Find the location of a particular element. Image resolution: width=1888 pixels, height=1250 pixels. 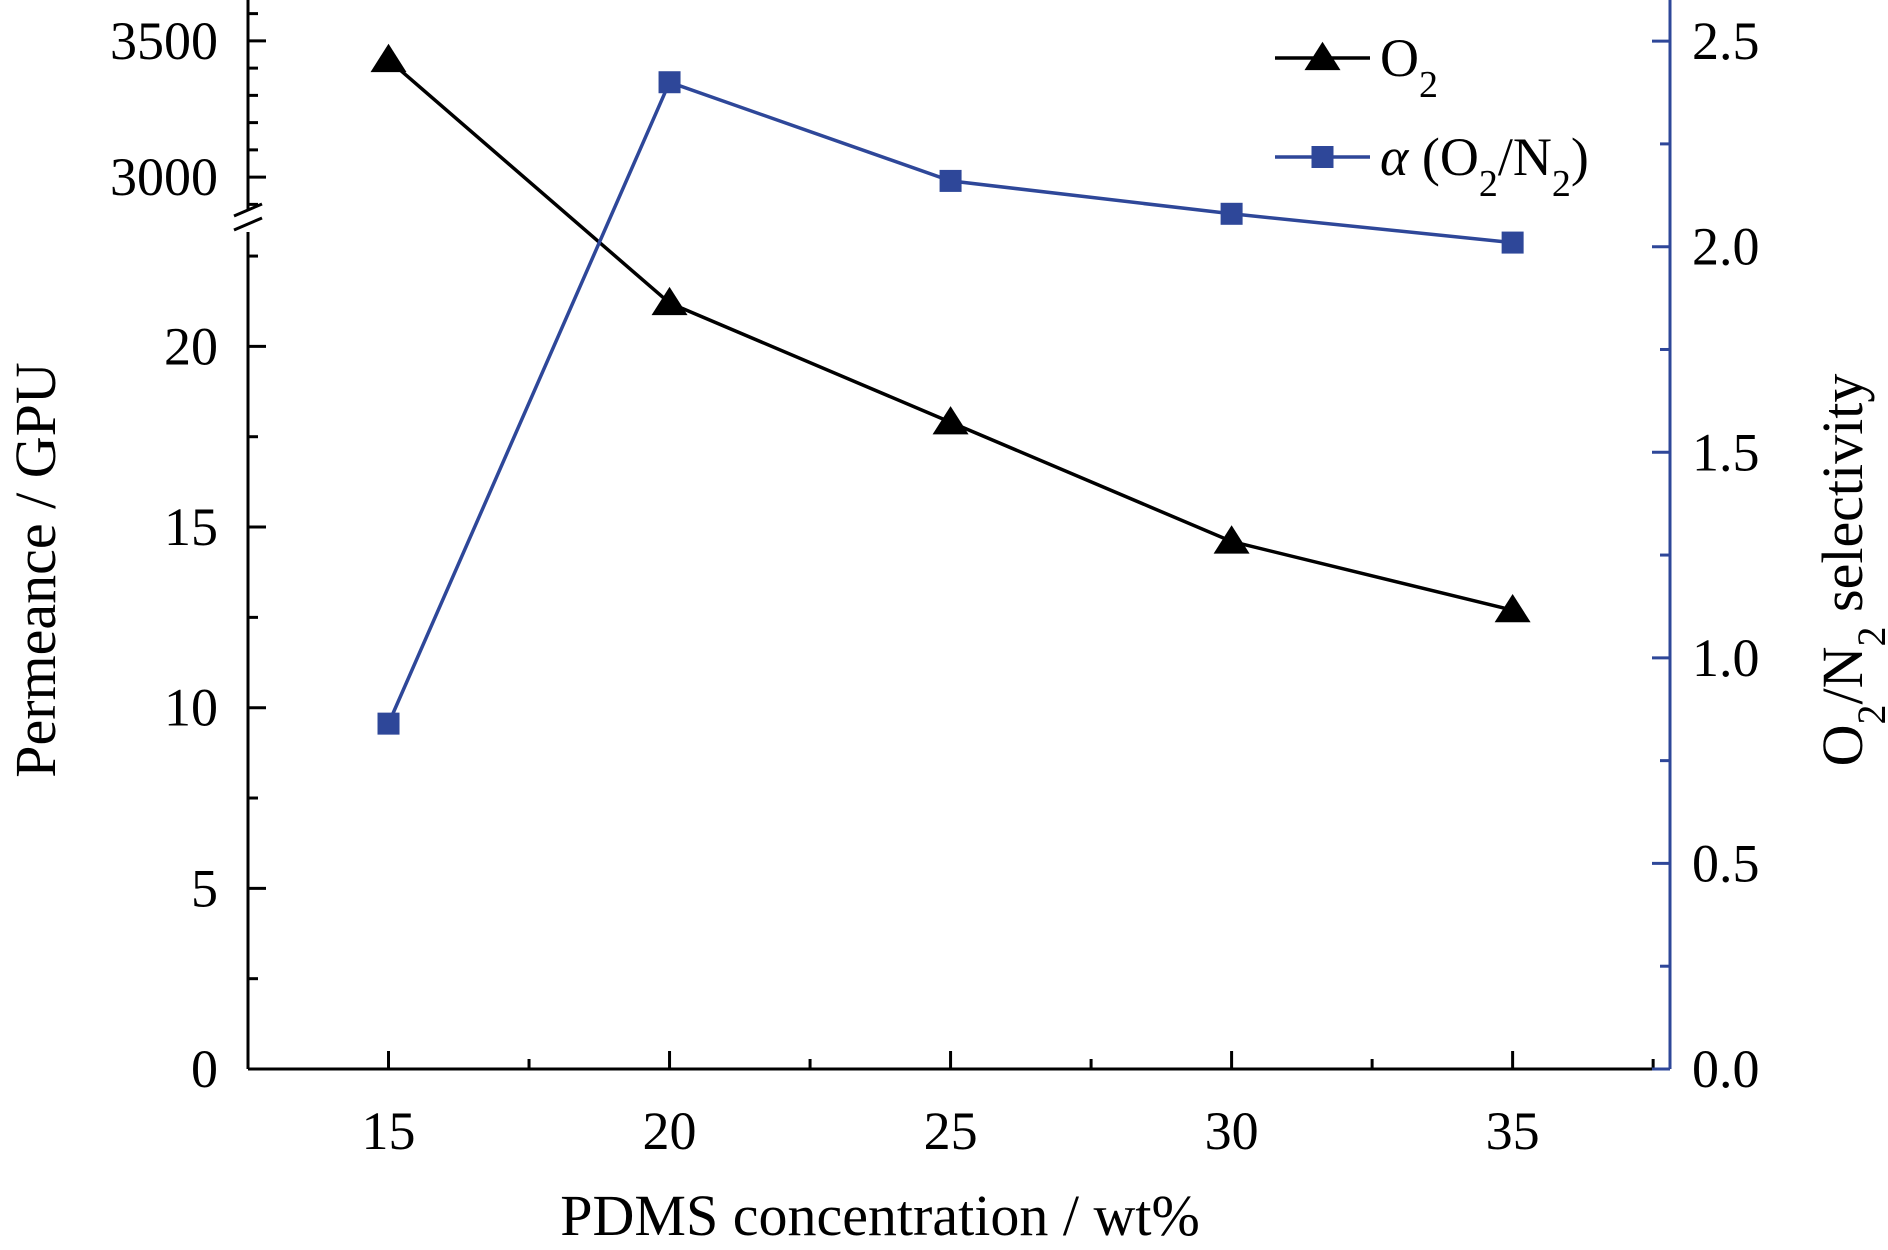

x-tick-label: 25 is located at coordinates (951, 1131).